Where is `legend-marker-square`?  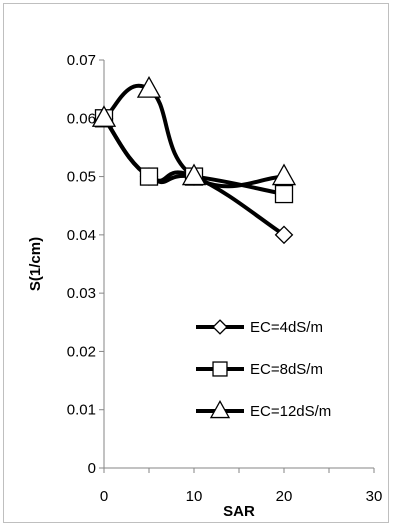 legend-marker-square is located at coordinates (220, 369).